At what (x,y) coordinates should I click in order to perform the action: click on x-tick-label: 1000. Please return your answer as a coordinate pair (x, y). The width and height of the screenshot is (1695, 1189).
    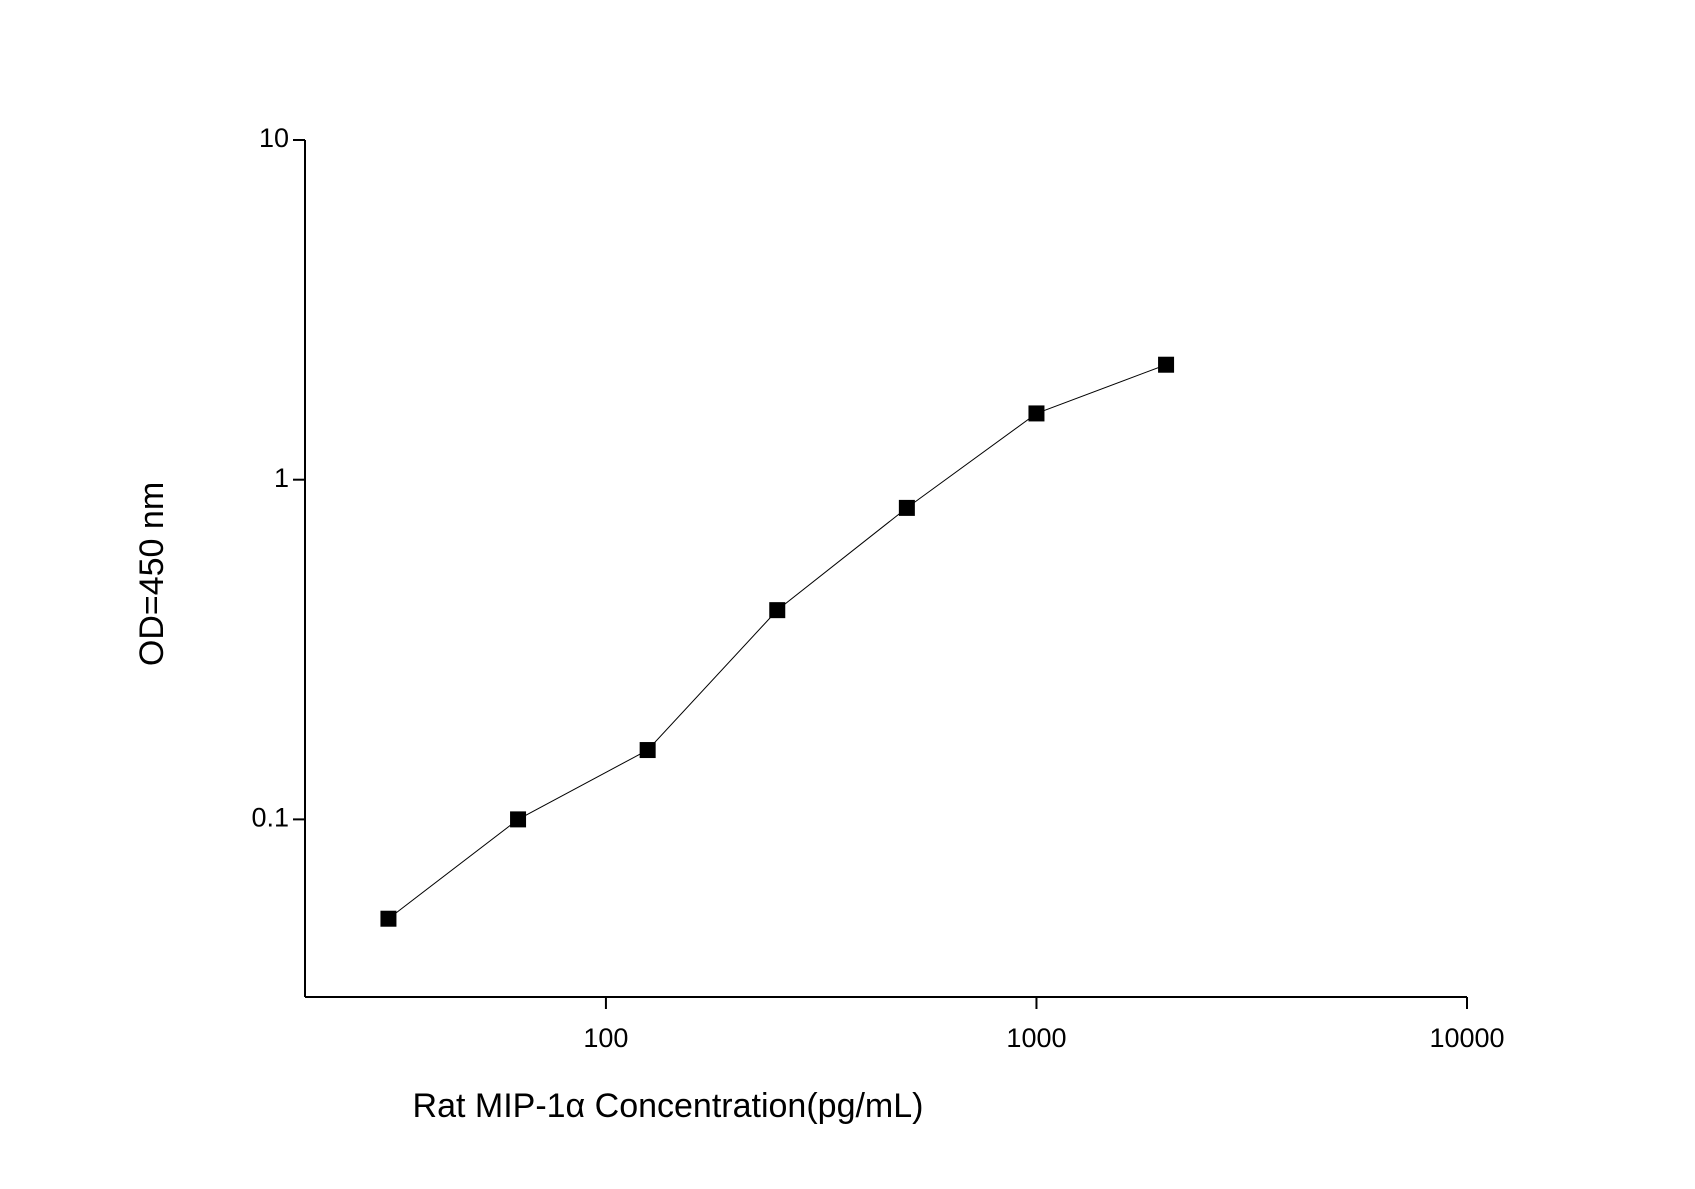
    Looking at the image, I should click on (1036, 1038).